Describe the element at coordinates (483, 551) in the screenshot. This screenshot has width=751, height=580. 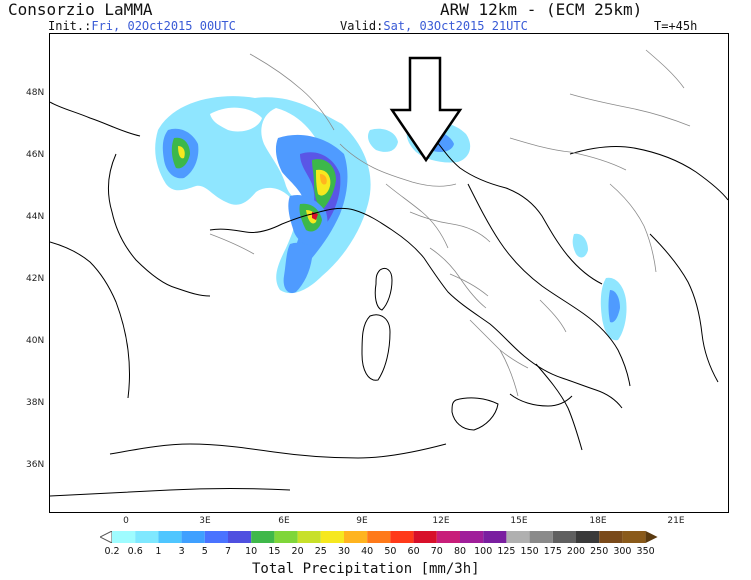
I see `colorbar-label: 100` at that location.